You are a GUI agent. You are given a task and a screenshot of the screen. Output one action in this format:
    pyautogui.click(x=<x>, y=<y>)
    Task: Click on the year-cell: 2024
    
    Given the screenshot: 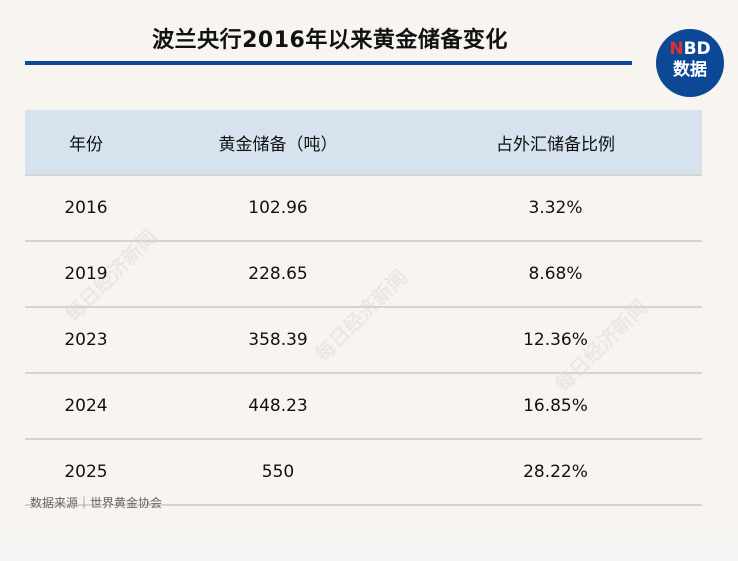 What is the action you would take?
    pyautogui.click(x=86, y=405)
    